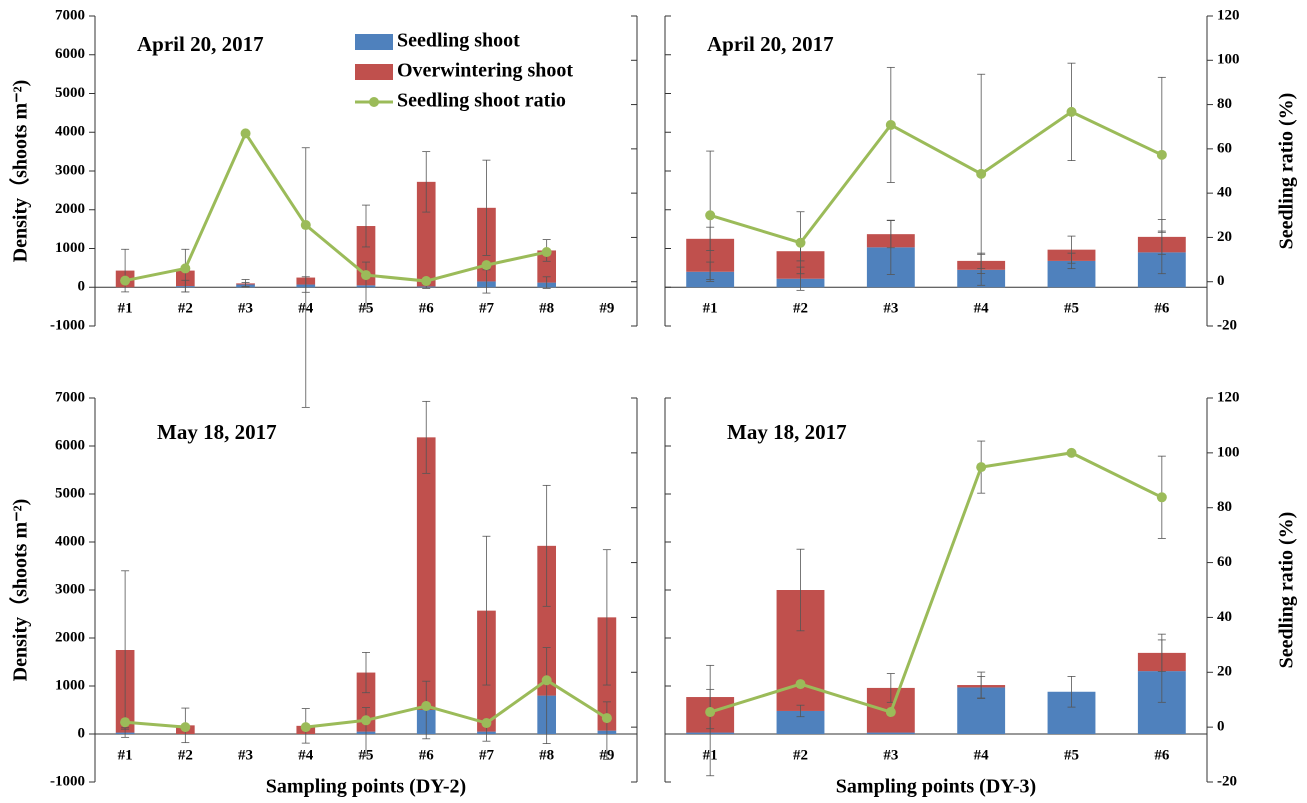 This screenshot has height=803, width=1307. What do you see at coordinates (374, 102) in the screenshot?
I see `legend-marker` at bounding box center [374, 102].